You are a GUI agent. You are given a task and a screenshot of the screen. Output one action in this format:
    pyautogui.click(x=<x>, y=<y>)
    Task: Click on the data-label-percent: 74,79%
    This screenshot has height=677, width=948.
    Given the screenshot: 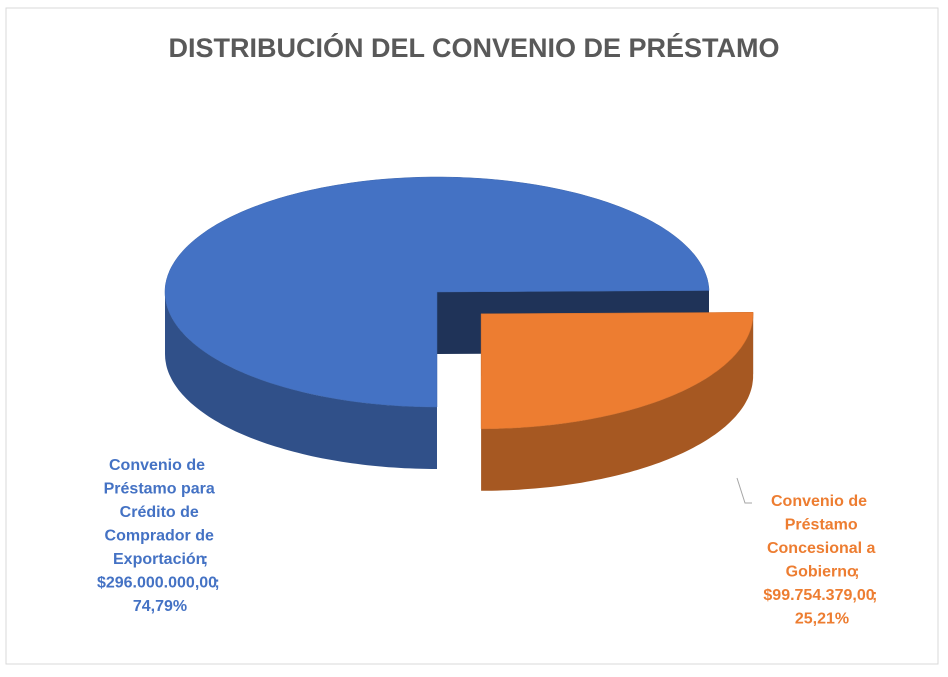 What is the action you would take?
    pyautogui.click(x=160, y=606)
    